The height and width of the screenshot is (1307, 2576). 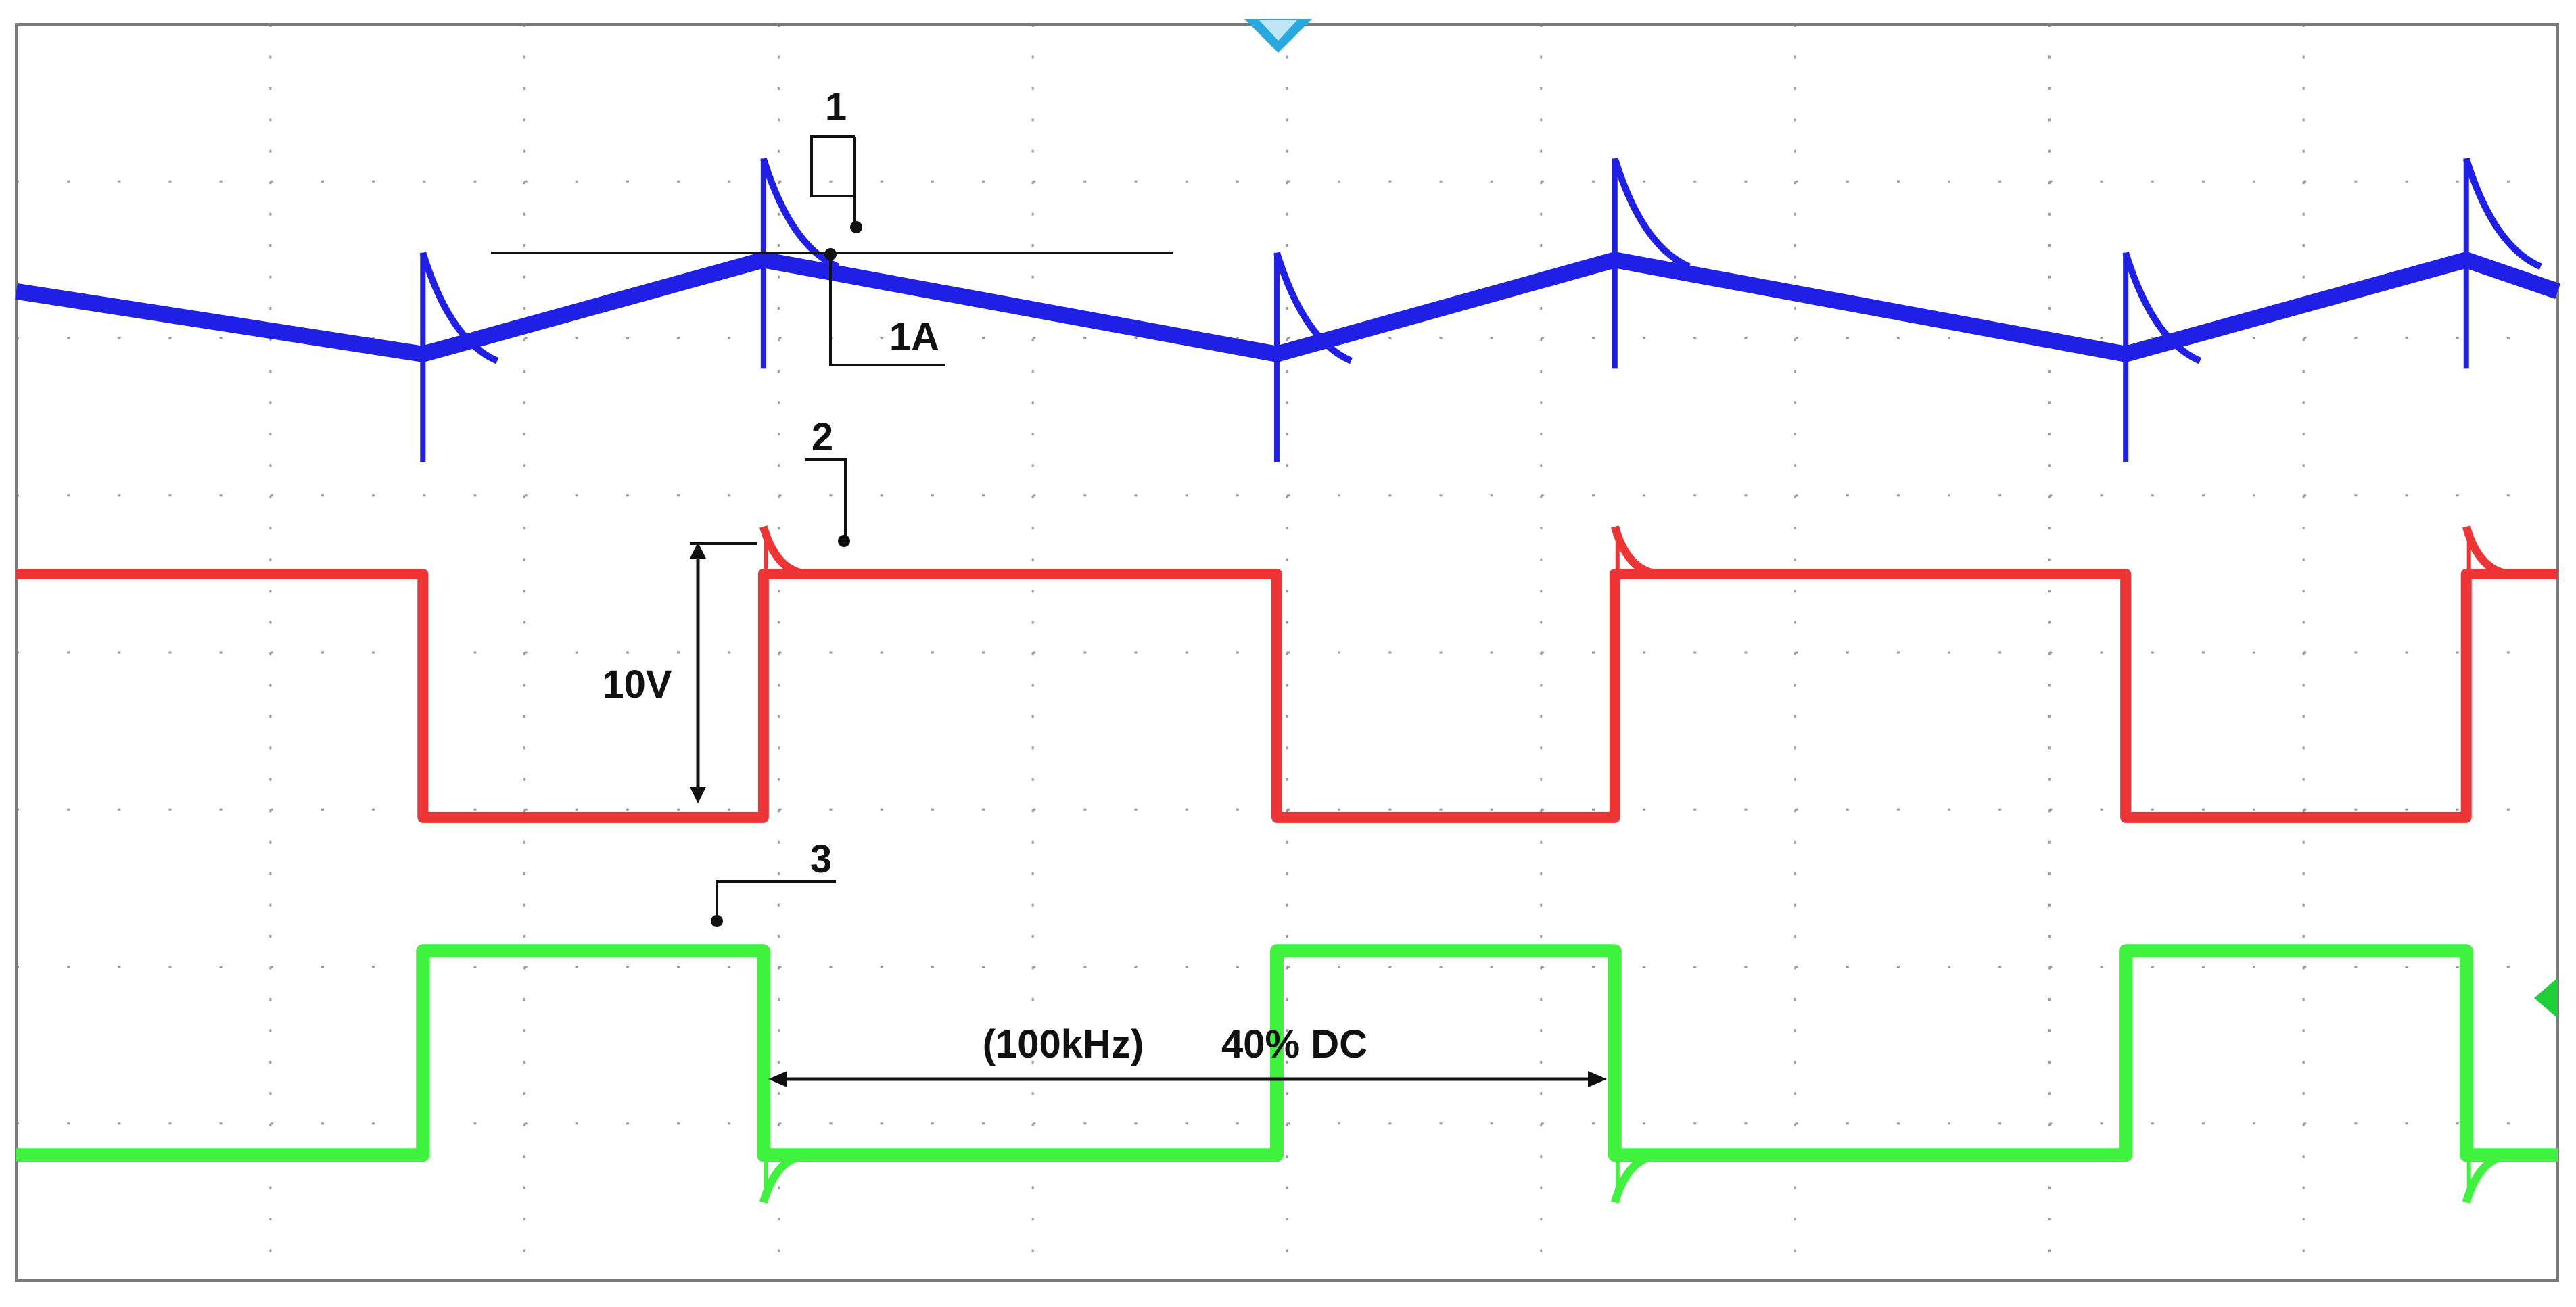 What do you see at coordinates (2546, 998) in the screenshot?
I see `ch3-level-marker` at bounding box center [2546, 998].